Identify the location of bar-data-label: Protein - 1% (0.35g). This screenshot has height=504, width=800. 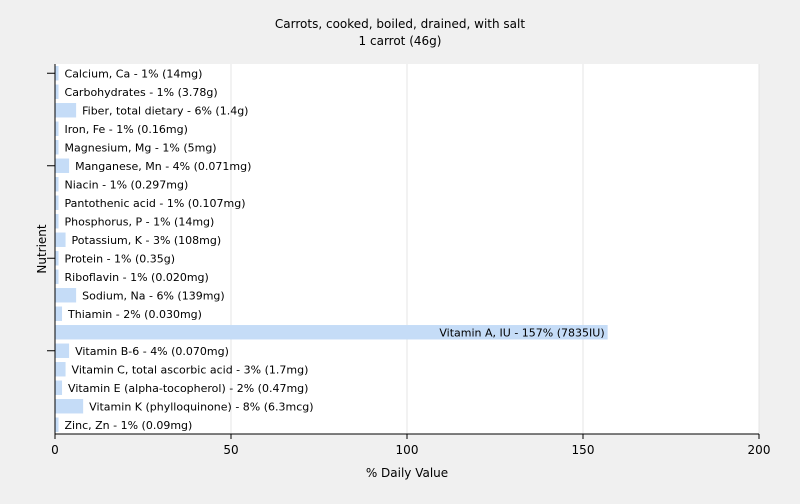
(120, 258).